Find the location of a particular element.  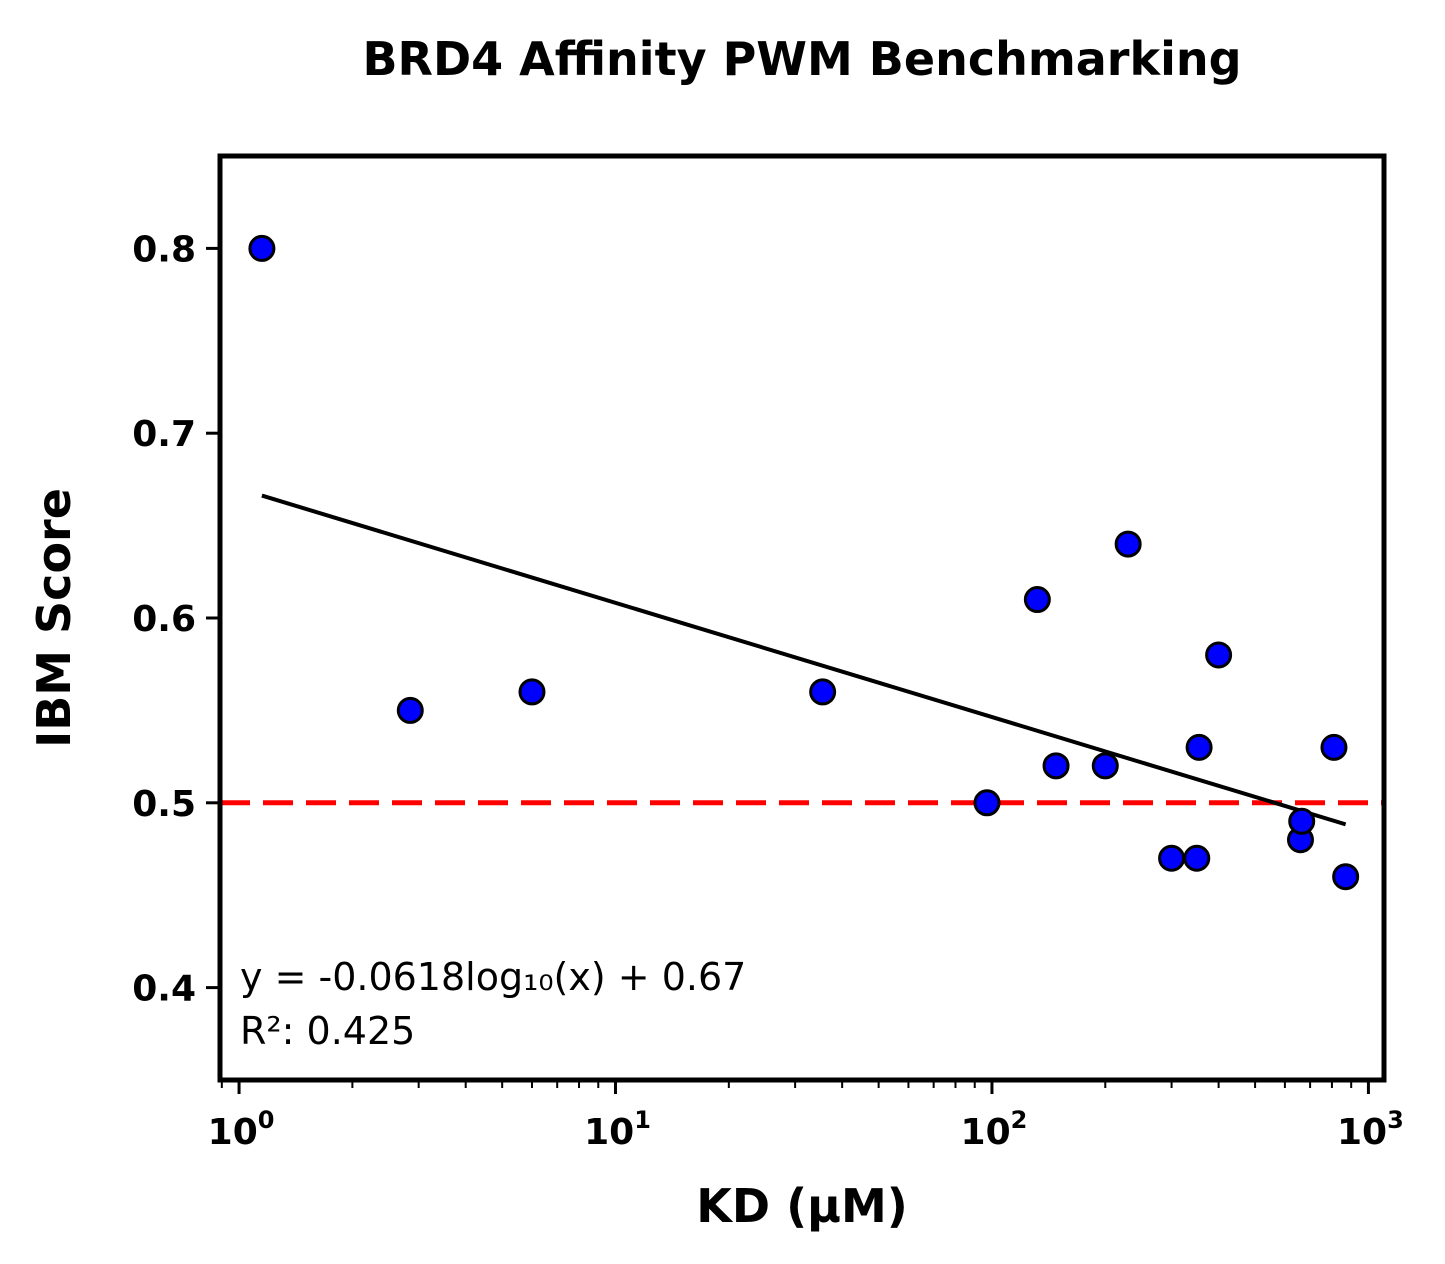

y-tick-label: 0.6 is located at coordinates (164, 619).